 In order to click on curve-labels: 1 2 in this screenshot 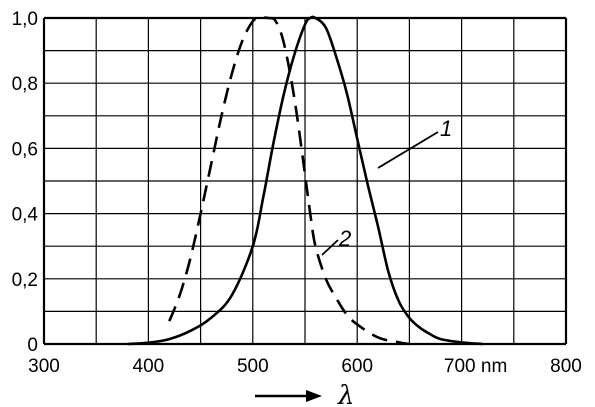, I will do `click(386, 186)`.